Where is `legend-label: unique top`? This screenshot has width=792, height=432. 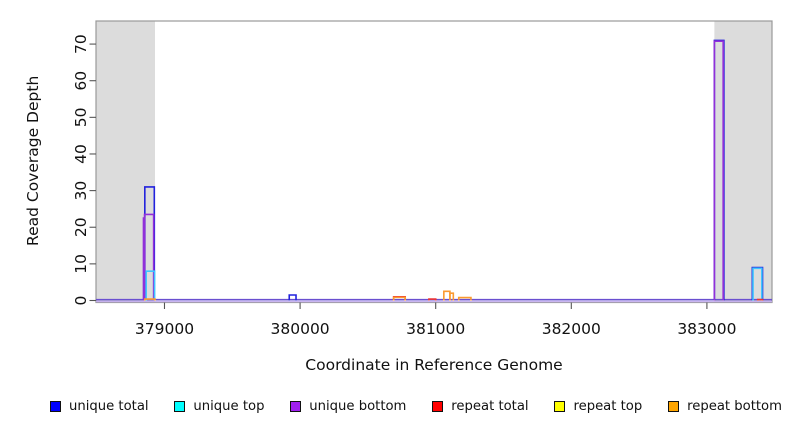
legend-label: unique top is located at coordinates (229, 406).